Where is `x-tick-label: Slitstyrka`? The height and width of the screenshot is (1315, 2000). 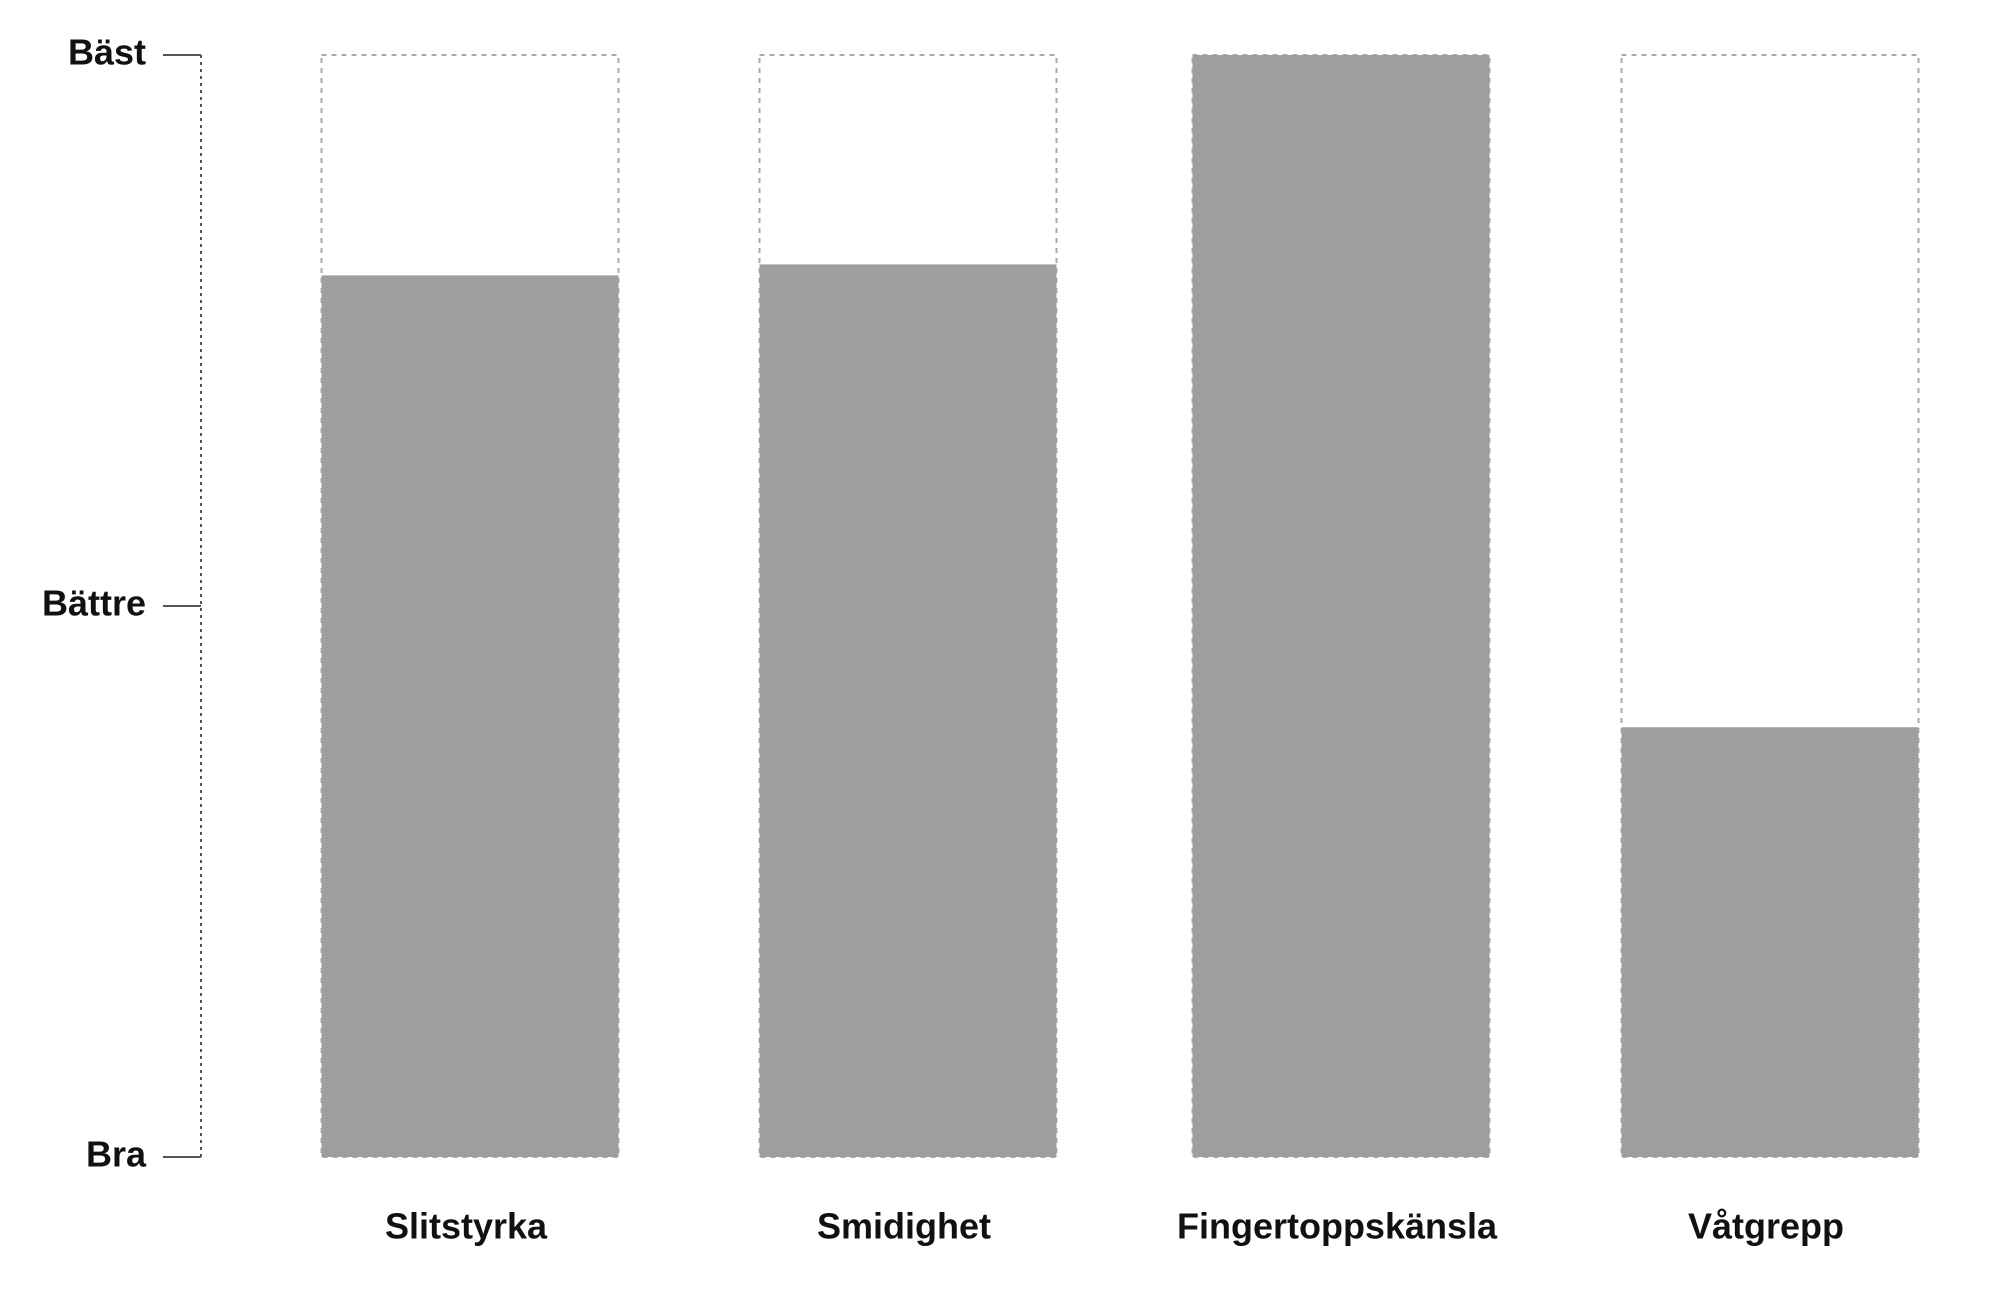 x-tick-label: Slitstyrka is located at coordinates (466, 1226).